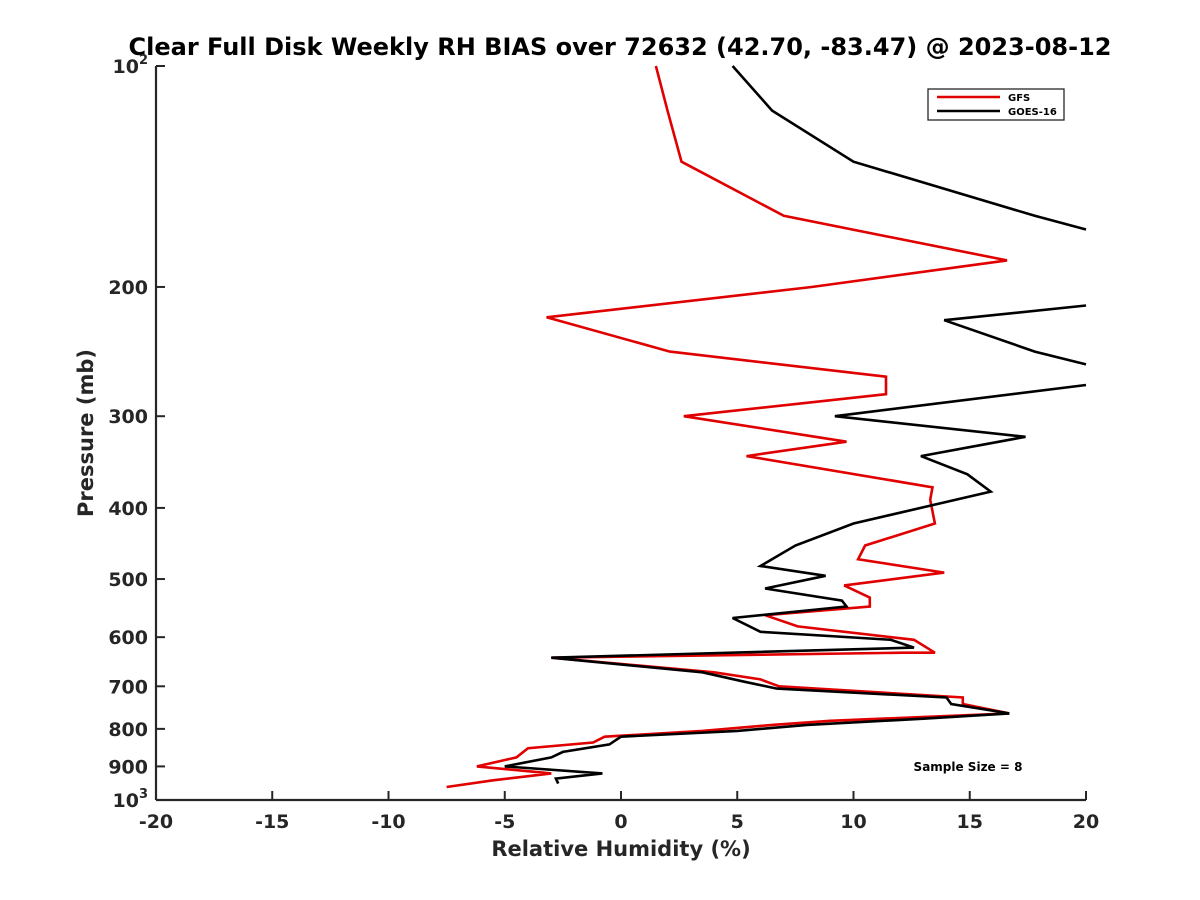 This screenshot has width=1200, height=900. I want to click on x-tick-label: -5, so click(504, 822).